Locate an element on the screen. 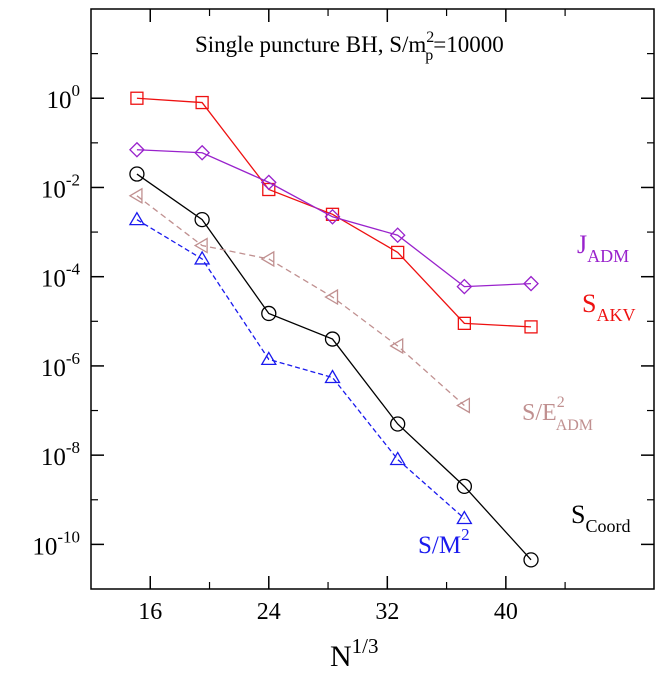 The height and width of the screenshot is (677, 672). y-tick-power: -10 is located at coordinates (68, 536).